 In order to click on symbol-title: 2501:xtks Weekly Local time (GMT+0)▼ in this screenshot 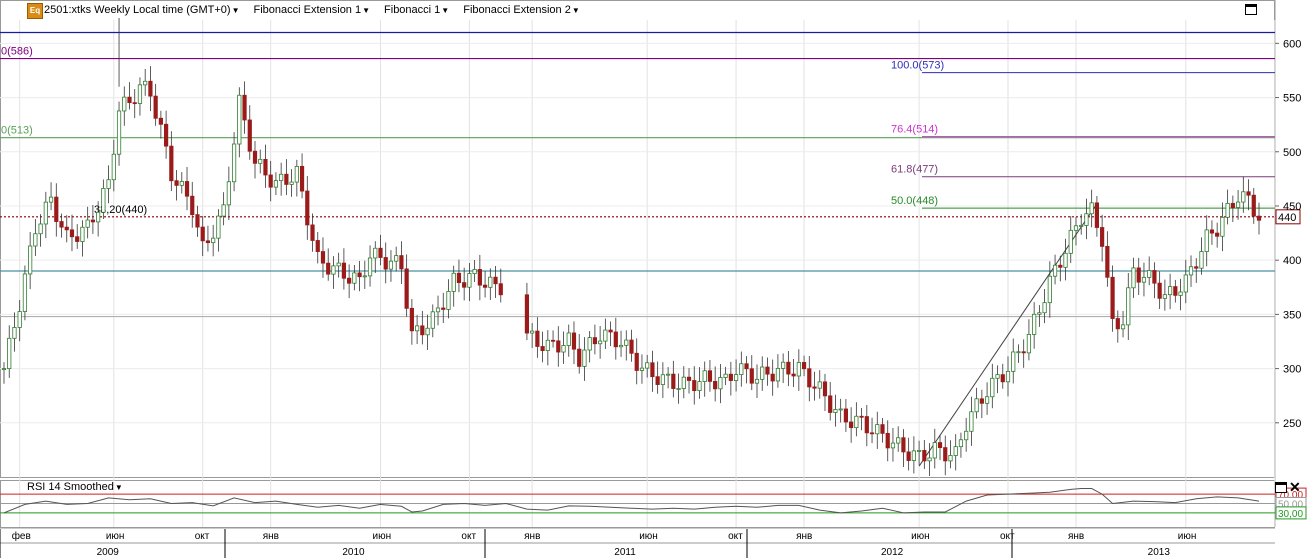, I will do `click(142, 10)`.